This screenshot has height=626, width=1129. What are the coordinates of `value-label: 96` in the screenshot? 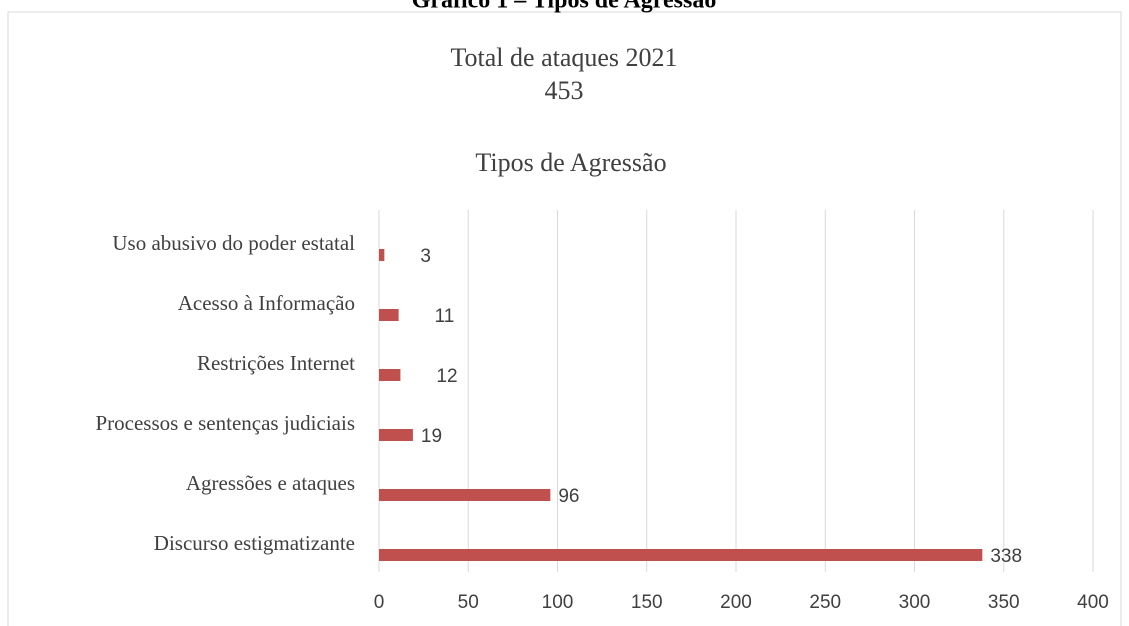 It's located at (568, 496).